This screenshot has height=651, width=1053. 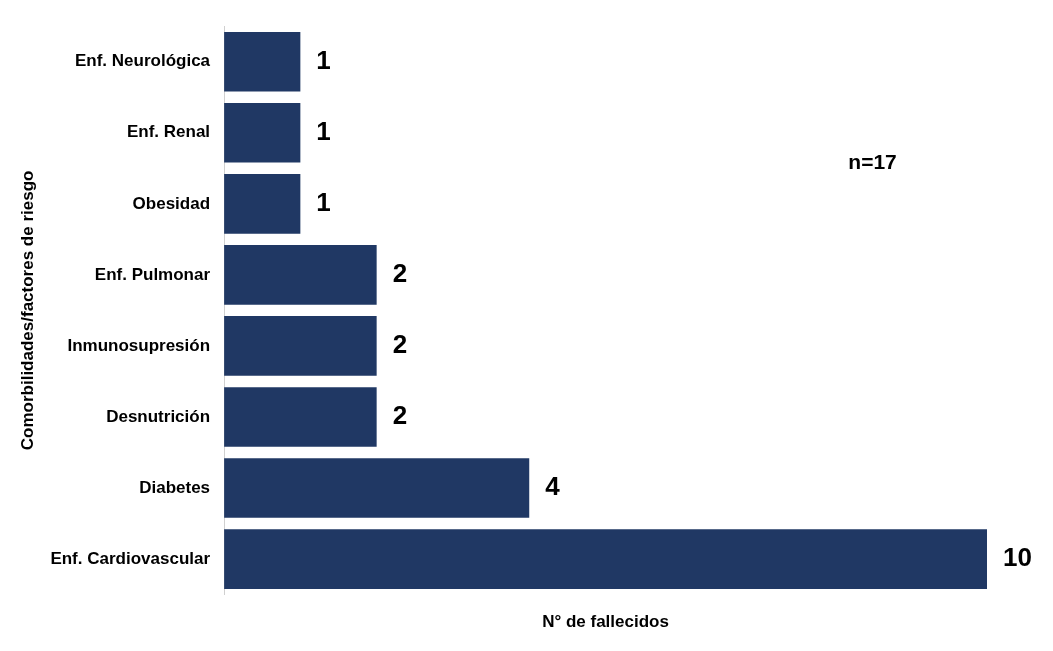 What do you see at coordinates (168, 132) in the screenshot?
I see `y-tick-label: Enf. Renal` at bounding box center [168, 132].